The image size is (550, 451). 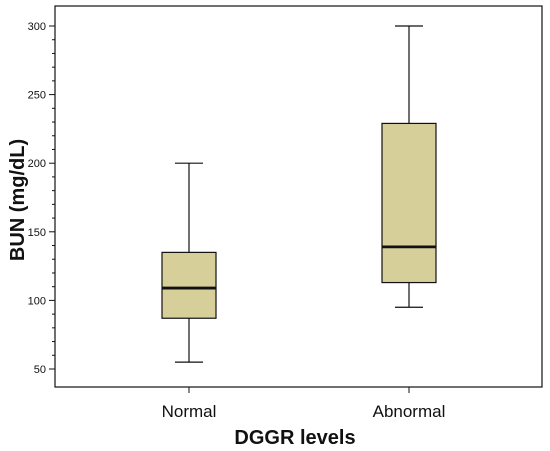 What do you see at coordinates (37, 27) in the screenshot?
I see `y-tick-label: 300` at bounding box center [37, 27].